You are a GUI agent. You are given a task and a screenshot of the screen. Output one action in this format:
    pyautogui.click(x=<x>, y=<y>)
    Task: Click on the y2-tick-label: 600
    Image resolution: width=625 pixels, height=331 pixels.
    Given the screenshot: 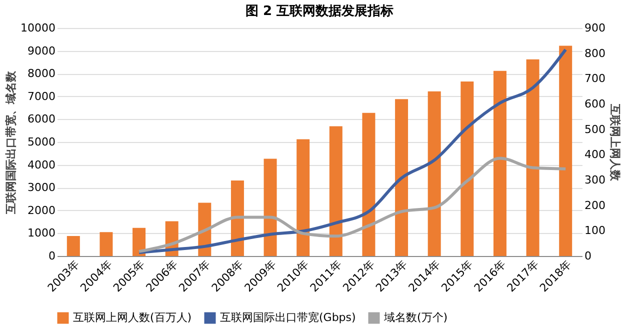 What is the action you would take?
    pyautogui.click(x=595, y=104)
    